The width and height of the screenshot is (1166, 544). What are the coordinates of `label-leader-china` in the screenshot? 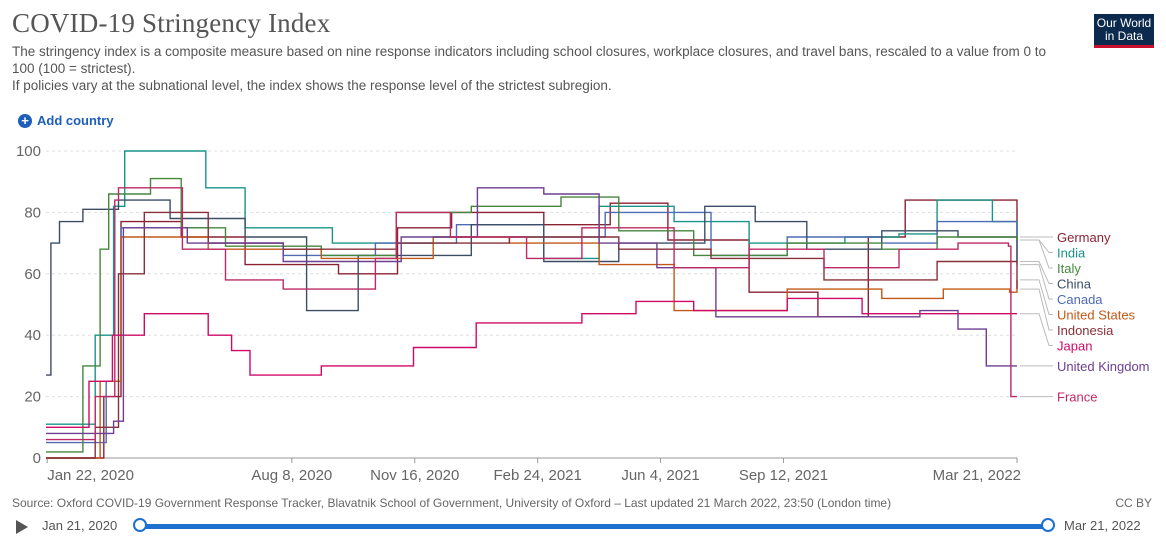 It's located at (1036, 272).